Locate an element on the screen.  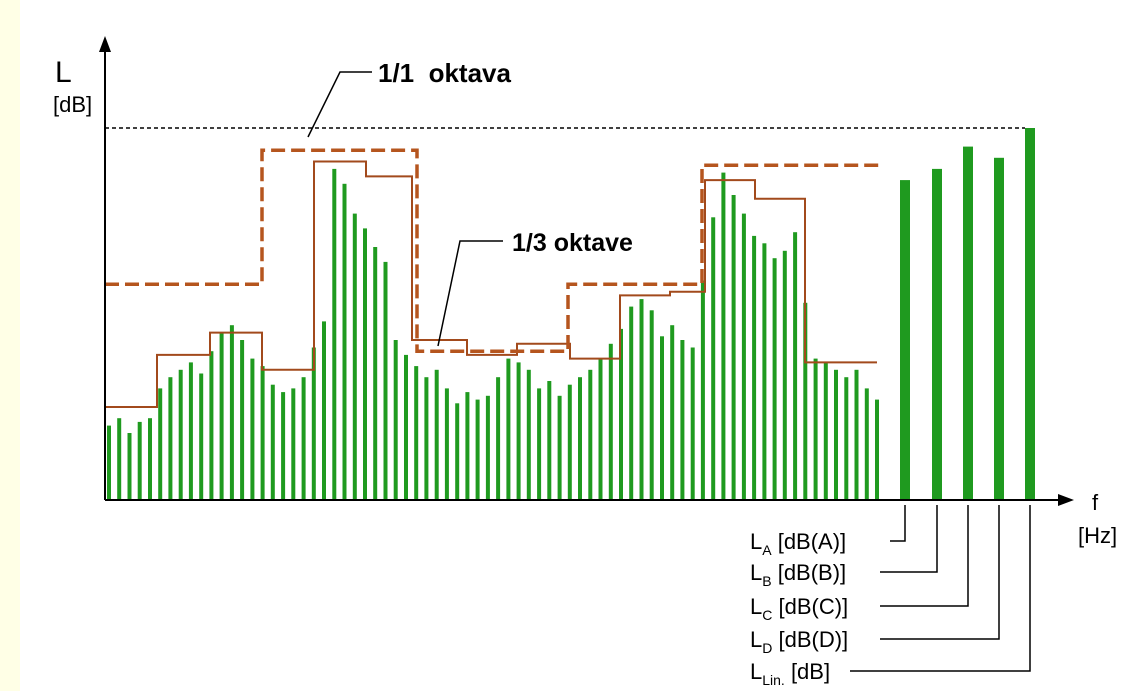
legend-label-5: LLin. [dB] is located at coordinates (790, 673).